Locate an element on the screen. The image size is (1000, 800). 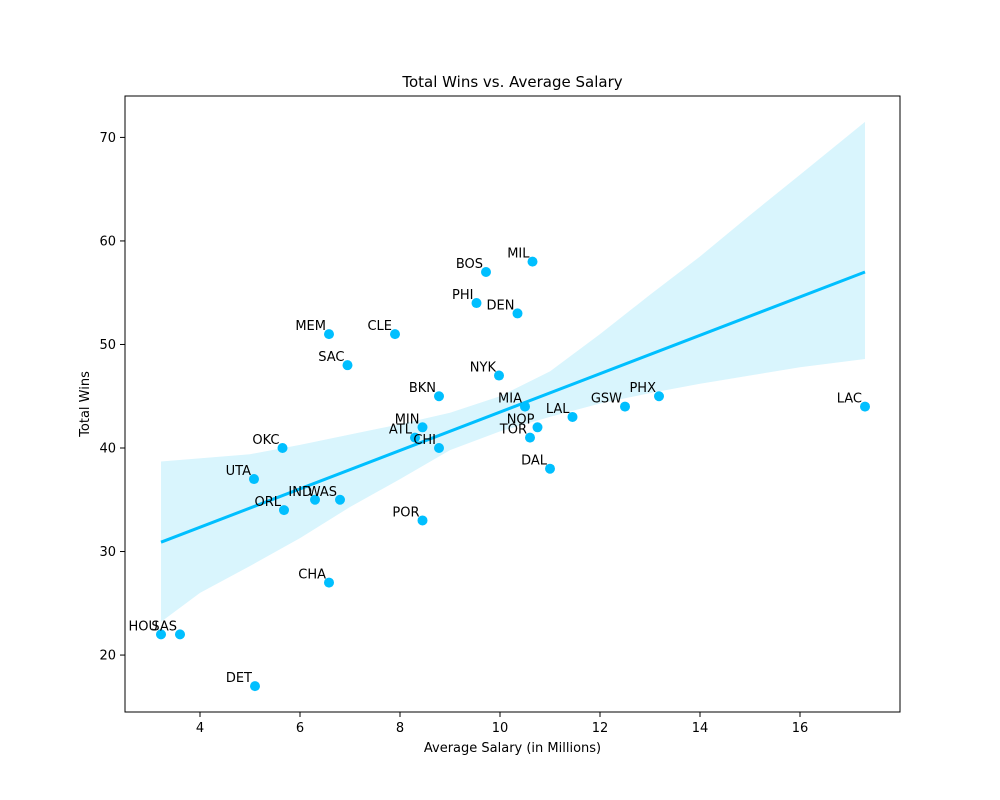
point-label-mem: MEM is located at coordinates (310, 326).